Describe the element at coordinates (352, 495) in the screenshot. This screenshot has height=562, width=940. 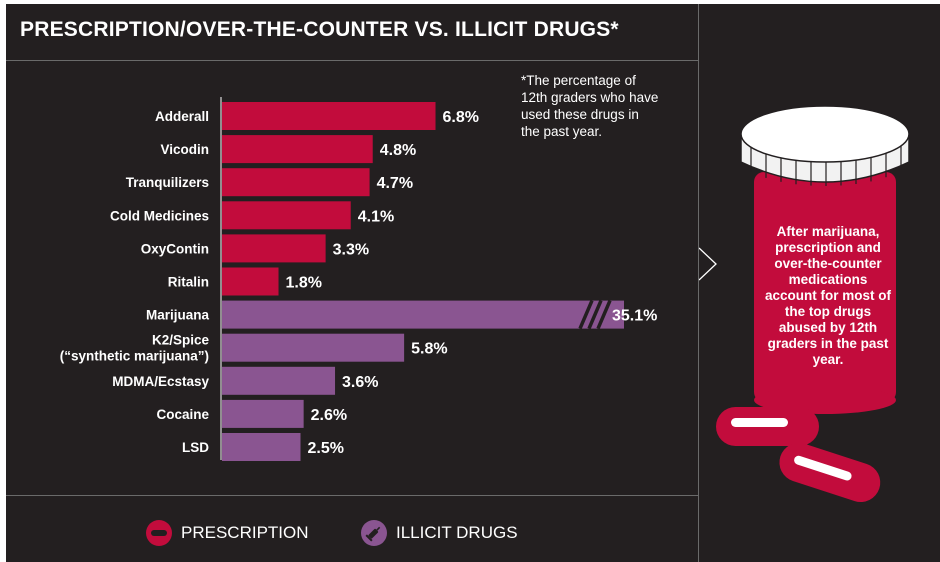
I see `footer-divider` at that location.